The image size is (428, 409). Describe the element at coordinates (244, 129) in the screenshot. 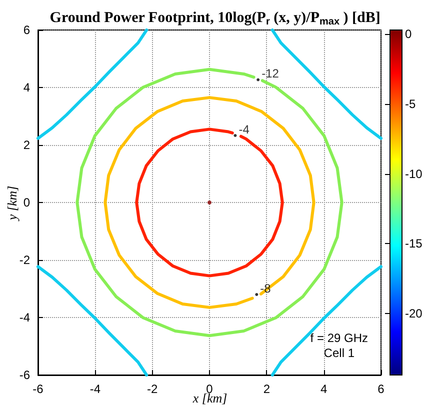

I see `annotation: -4` at that location.